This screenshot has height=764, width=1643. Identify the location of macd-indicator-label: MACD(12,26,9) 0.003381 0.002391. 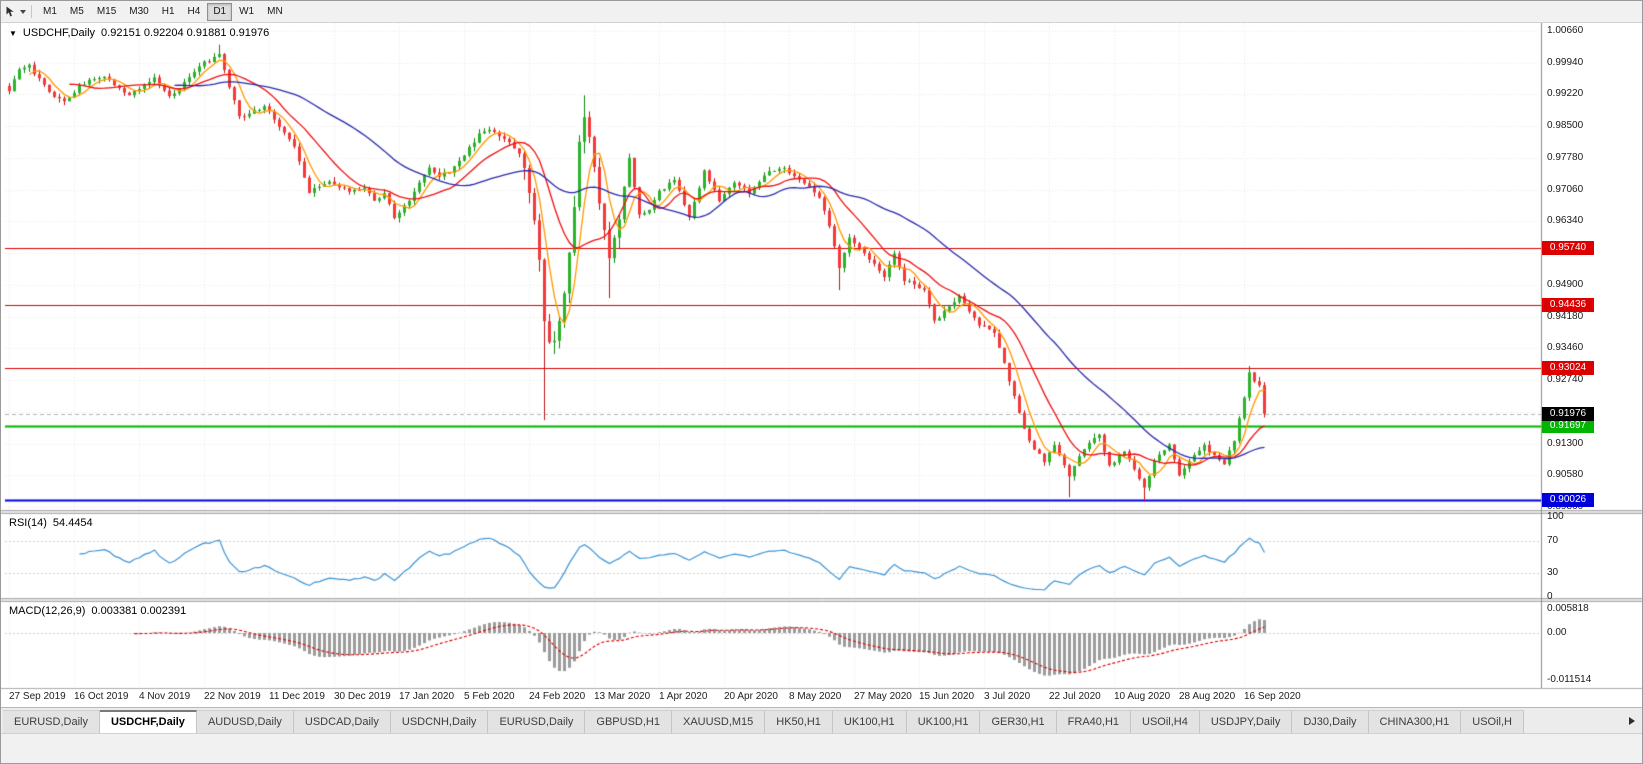
(97, 611).